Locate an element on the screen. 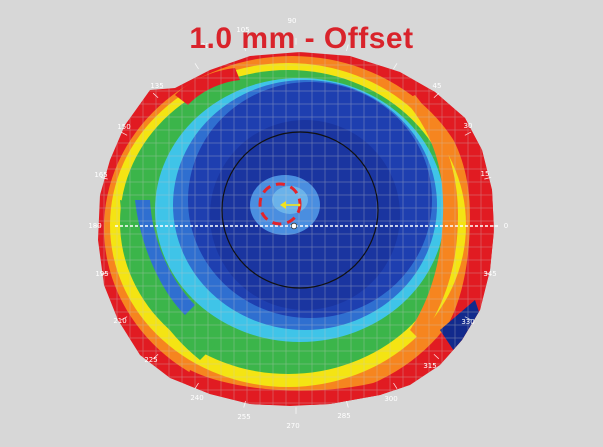 The width and height of the screenshot is (603, 447). dashed-circle-icon is located at coordinates (280, 204).